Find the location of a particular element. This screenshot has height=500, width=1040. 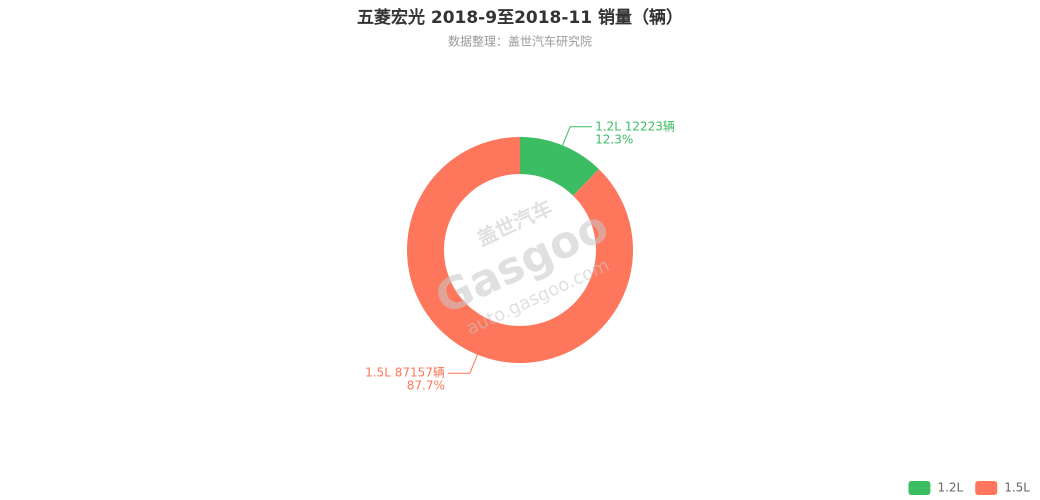

value-label: 1.2L 12223辆 is located at coordinates (635, 126).